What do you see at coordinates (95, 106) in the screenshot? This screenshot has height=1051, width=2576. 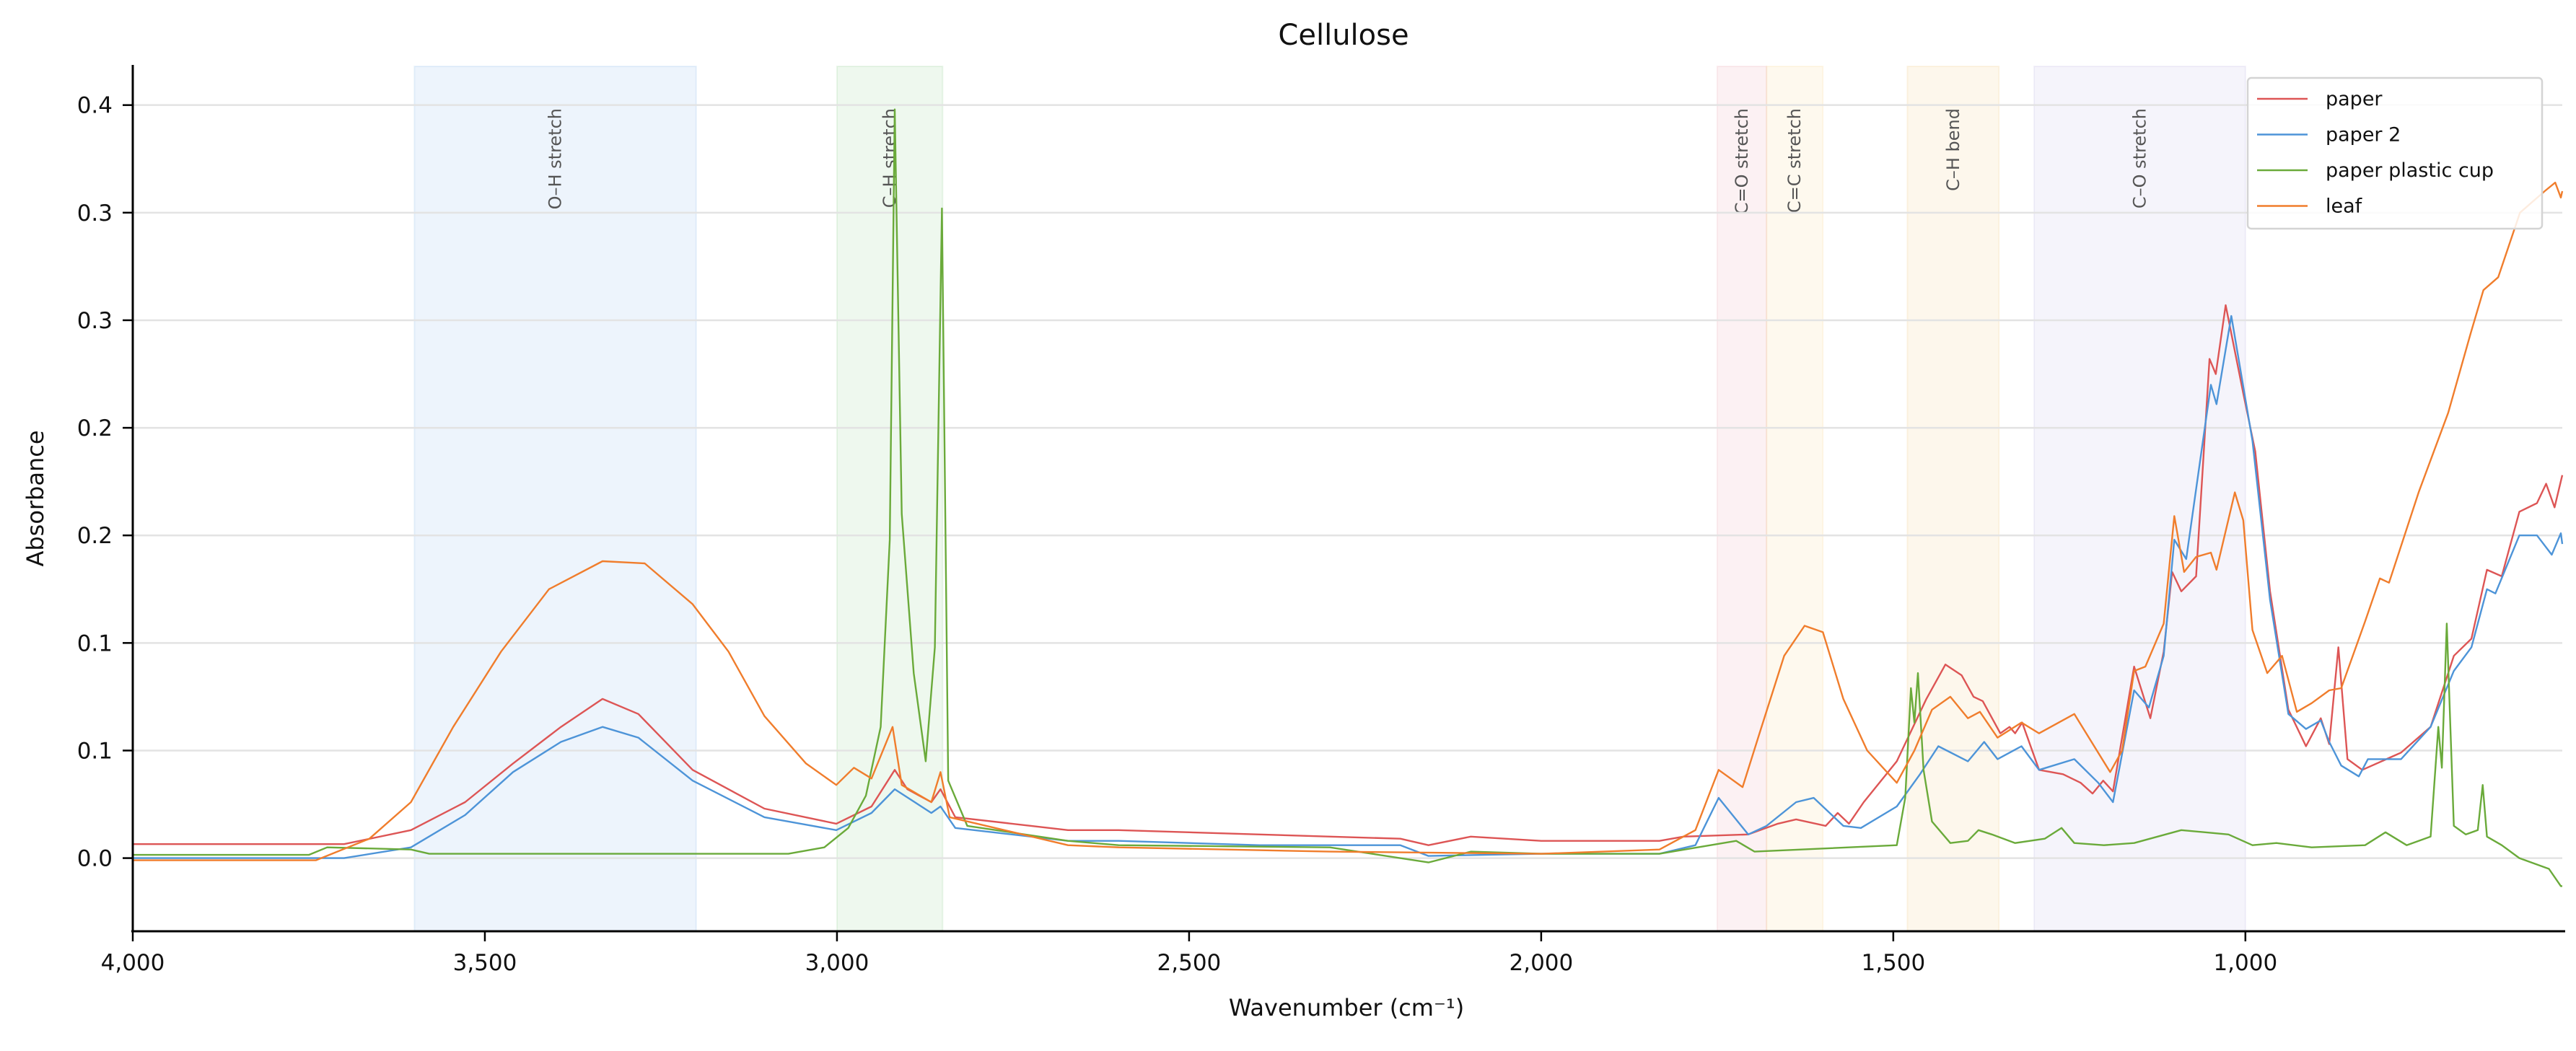 I see `y-tick-label: 0.4` at bounding box center [95, 106].